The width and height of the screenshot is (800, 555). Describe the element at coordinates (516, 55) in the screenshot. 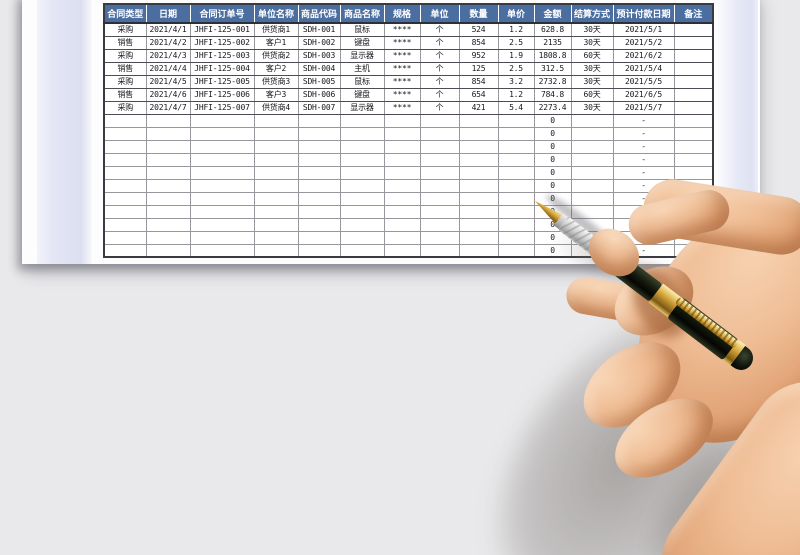

I see `table-cell: 1.9` at that location.